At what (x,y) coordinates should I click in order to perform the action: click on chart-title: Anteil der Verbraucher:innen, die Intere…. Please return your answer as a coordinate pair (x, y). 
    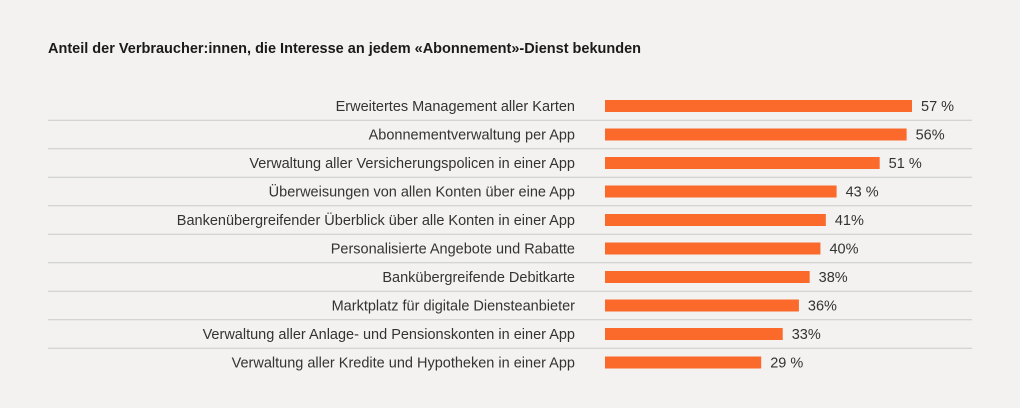
    Looking at the image, I should click on (345, 49).